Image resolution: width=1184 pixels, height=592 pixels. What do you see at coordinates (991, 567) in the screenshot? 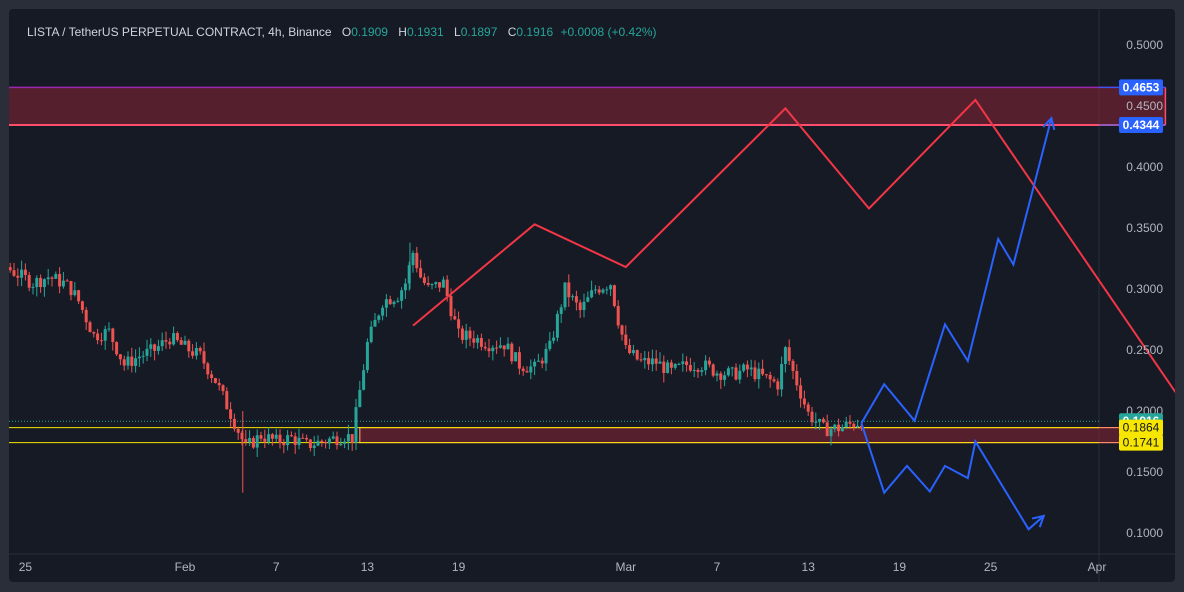
I see `time-tick-label: 25` at bounding box center [991, 567].